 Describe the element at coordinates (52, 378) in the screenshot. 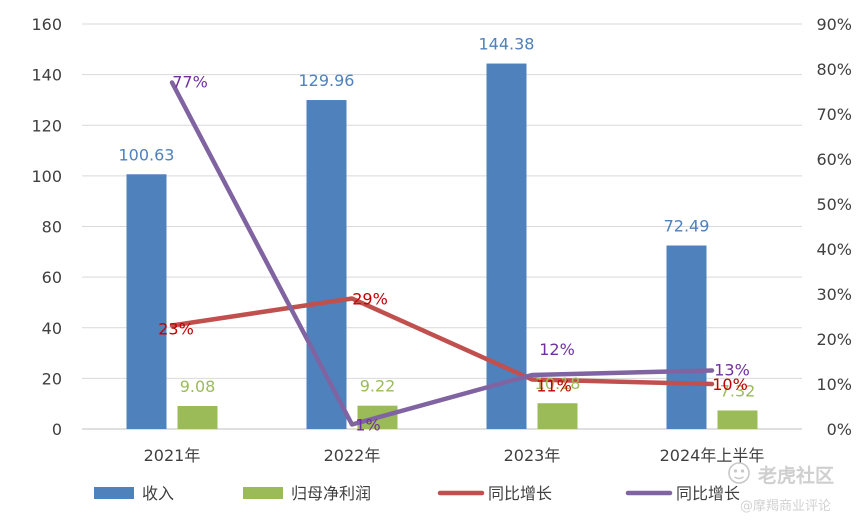

I see `left-tick-label: 20` at that location.